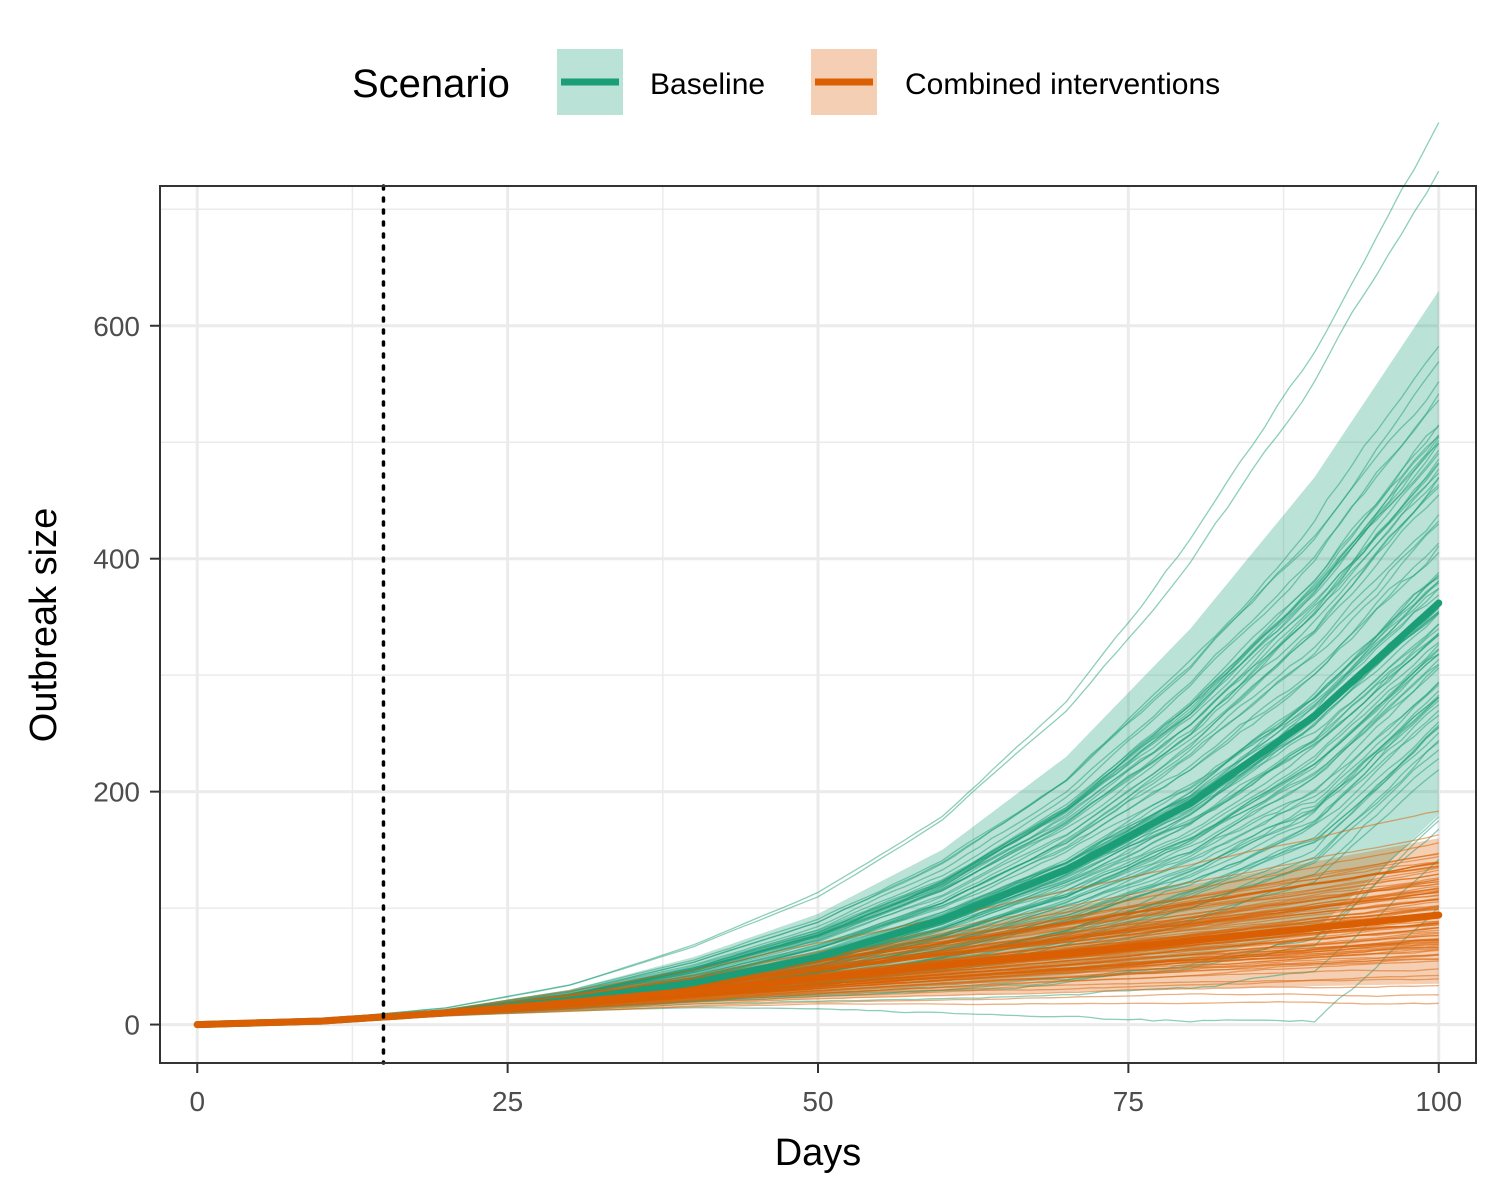 Image resolution: width=1500 pixels, height=1200 pixels. Describe the element at coordinates (431, 84) in the screenshot. I see `legend-title: Scenario` at that location.